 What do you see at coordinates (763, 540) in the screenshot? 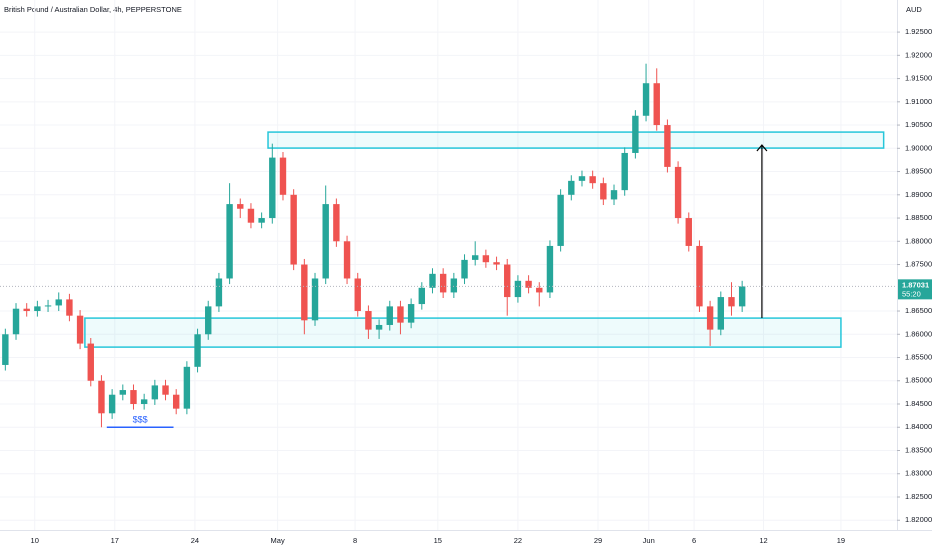
I see `x-tick-label: 12` at bounding box center [763, 540].